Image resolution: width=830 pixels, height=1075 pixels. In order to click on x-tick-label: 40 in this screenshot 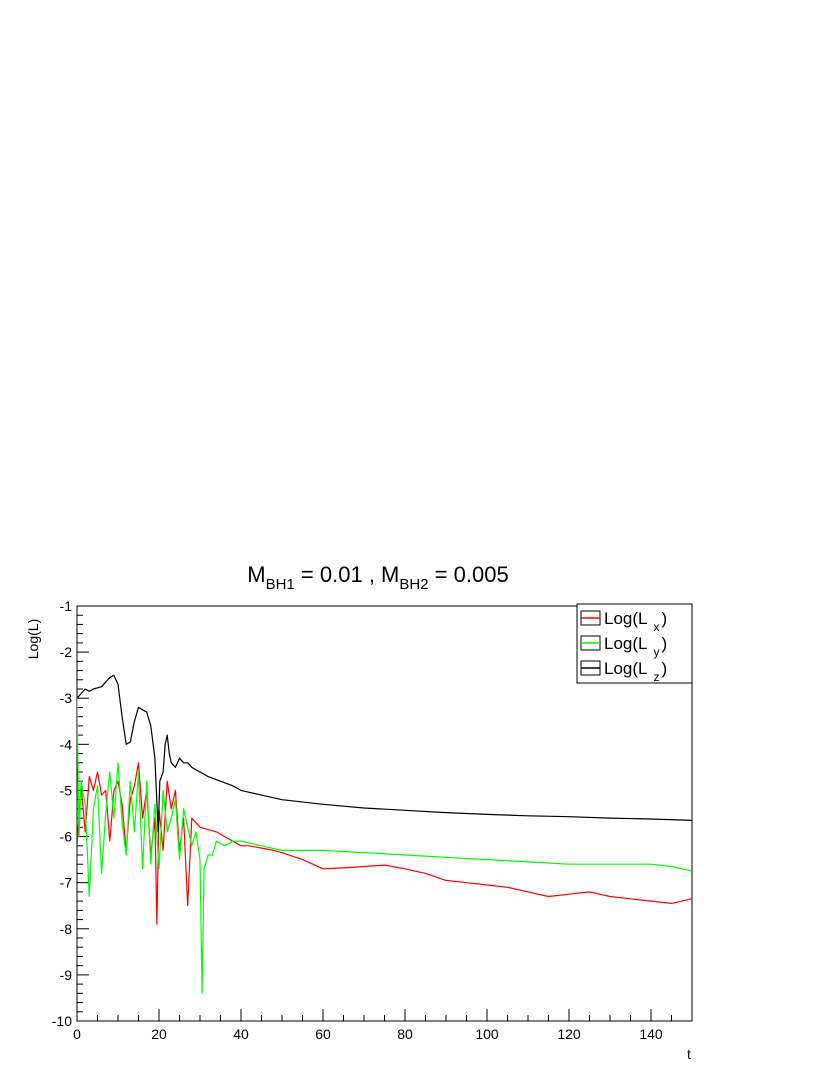, I will do `click(241, 1034)`.